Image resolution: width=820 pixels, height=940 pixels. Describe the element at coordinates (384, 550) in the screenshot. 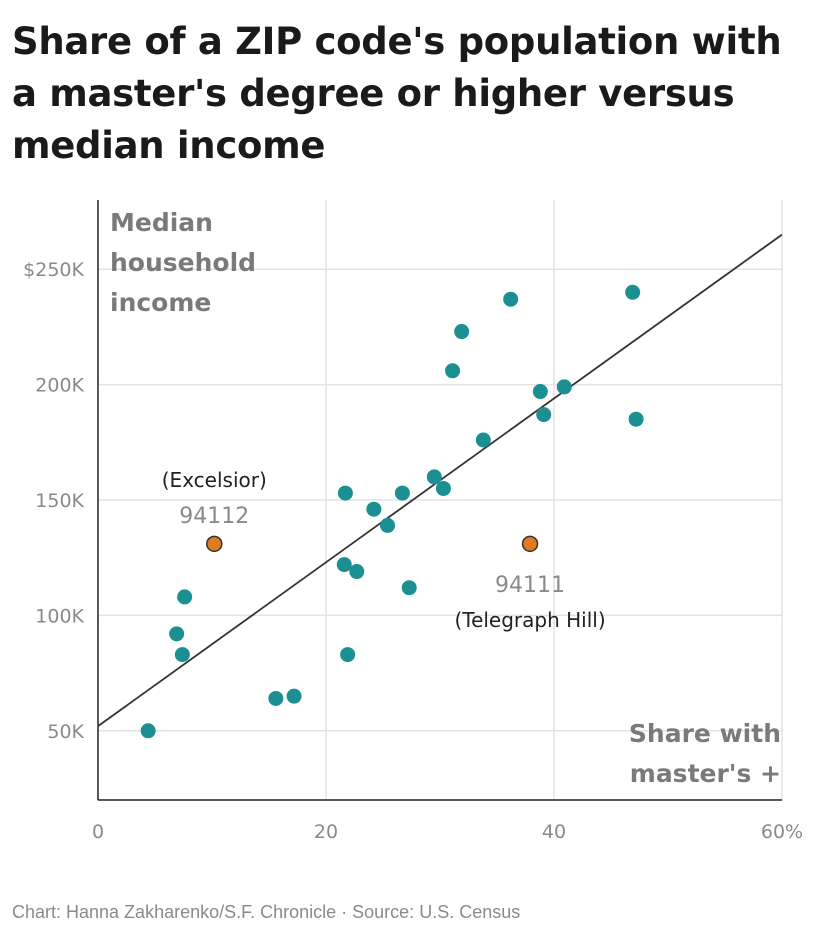

I see `highlighted-points: (Excelsior) 94112 (Telegraph Hill) 94111` at that location.